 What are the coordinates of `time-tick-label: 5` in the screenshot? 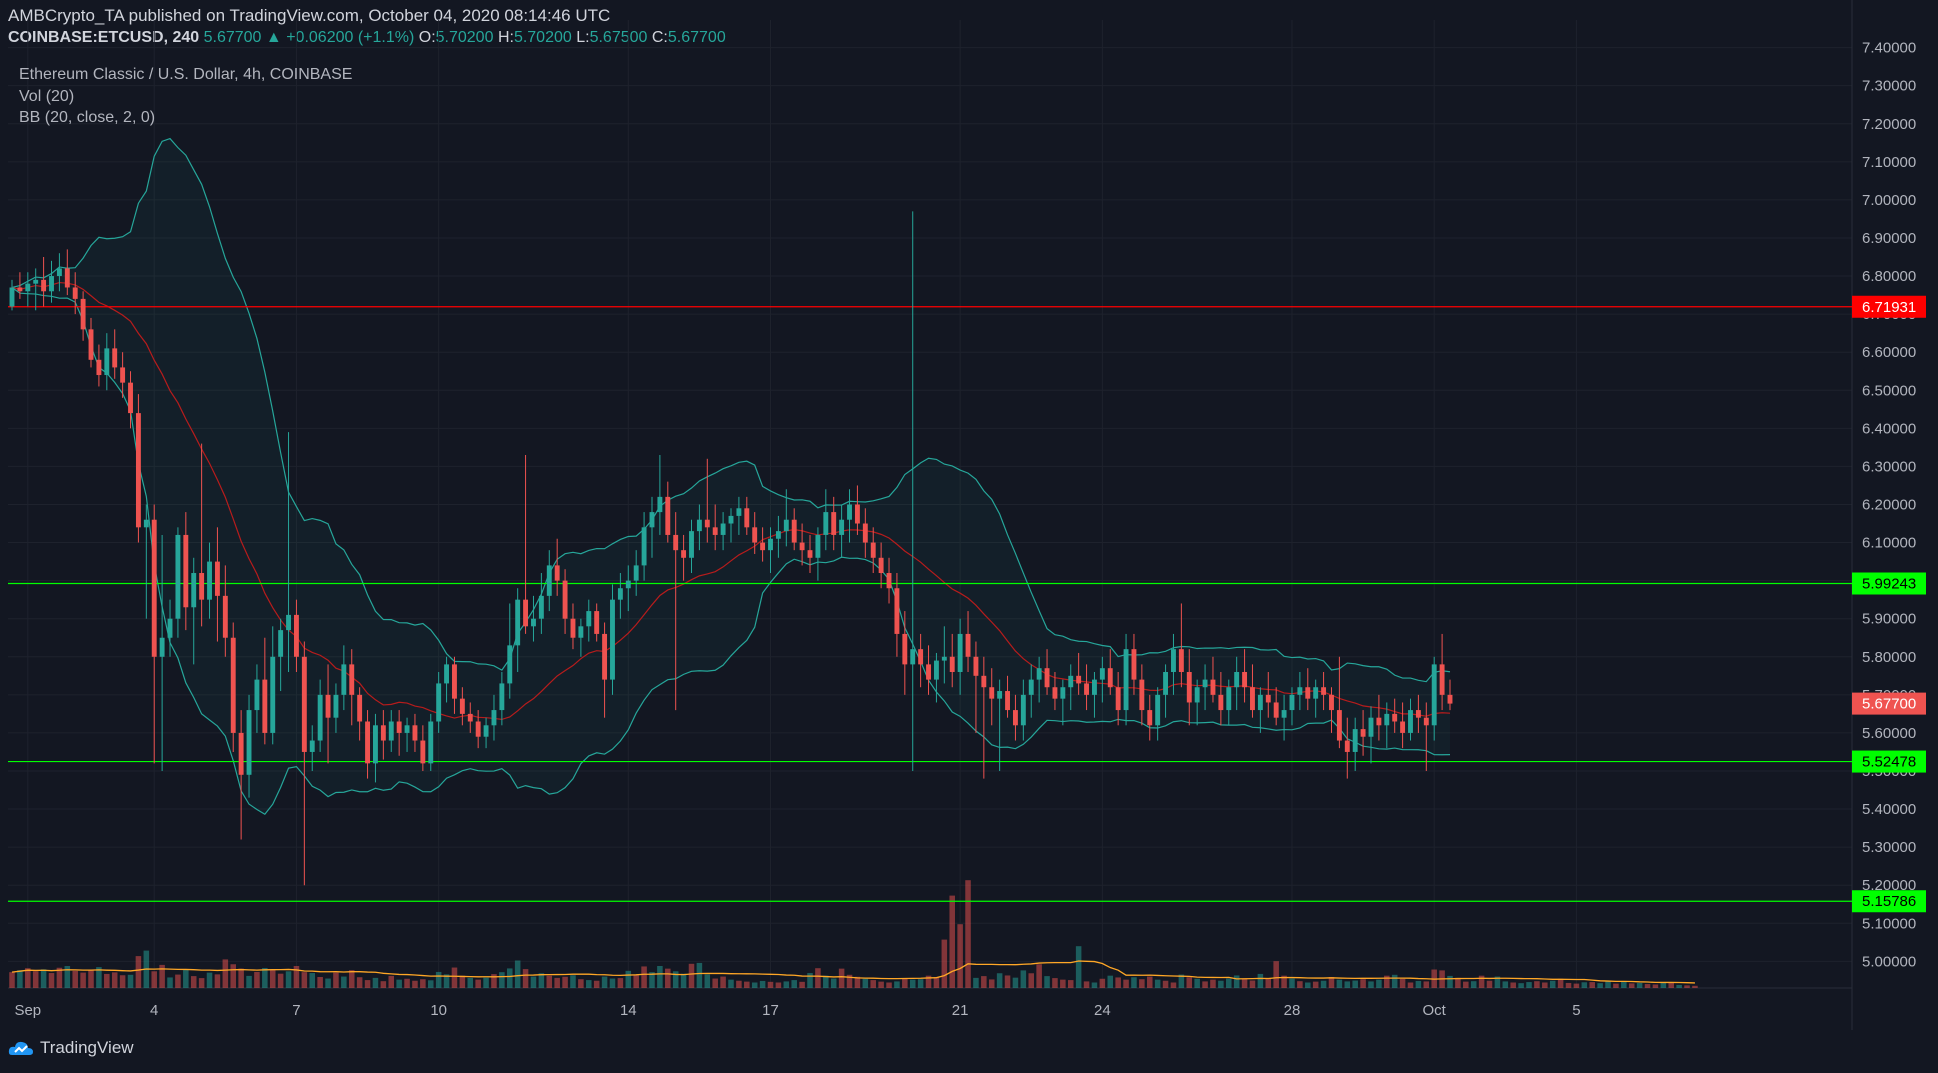 It's located at (1576, 1010).